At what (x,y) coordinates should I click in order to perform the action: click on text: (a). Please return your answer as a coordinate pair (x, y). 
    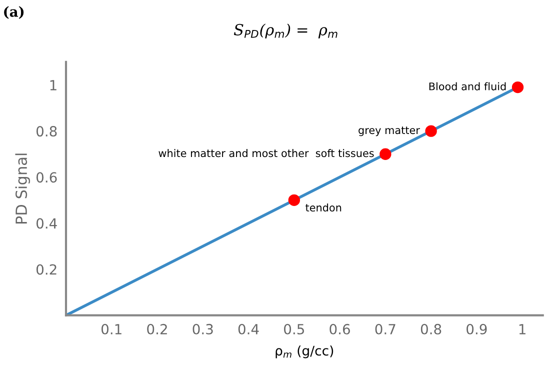
    Looking at the image, I should click on (14, 12).